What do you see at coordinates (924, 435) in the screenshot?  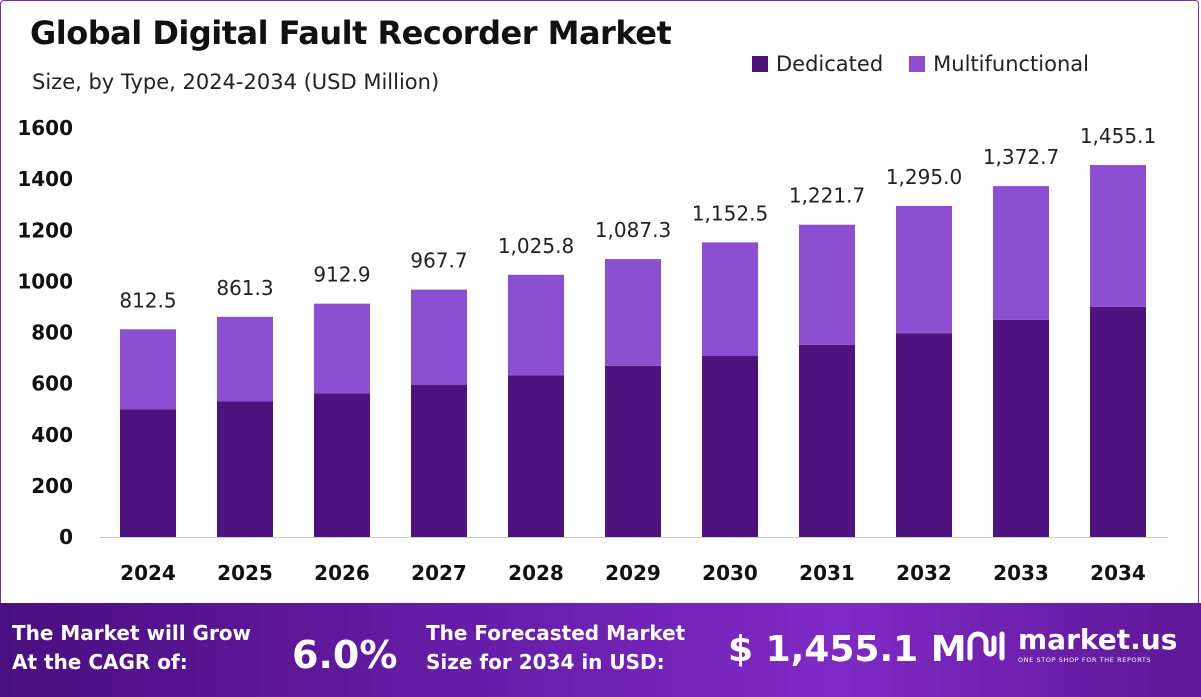 I see `bar-dedicated-2032` at bounding box center [924, 435].